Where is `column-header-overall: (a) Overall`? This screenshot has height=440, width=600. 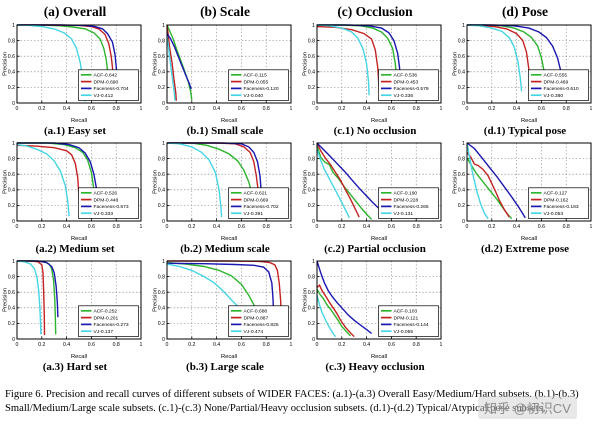
column-header-overall: (a) Overall is located at coordinates (75, 11).